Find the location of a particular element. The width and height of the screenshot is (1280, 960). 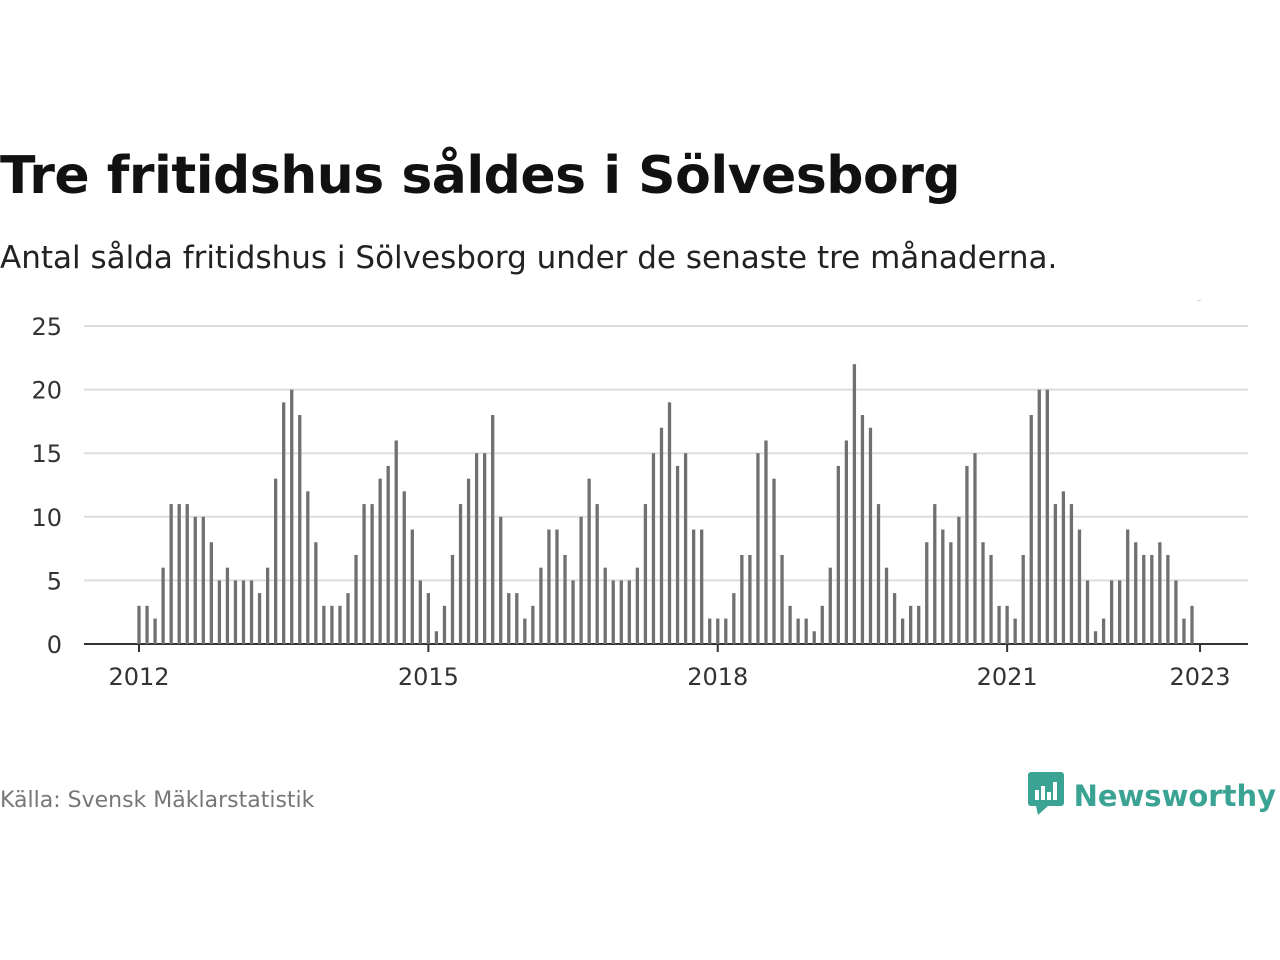

x-tick-label: 2015 is located at coordinates (428, 677).